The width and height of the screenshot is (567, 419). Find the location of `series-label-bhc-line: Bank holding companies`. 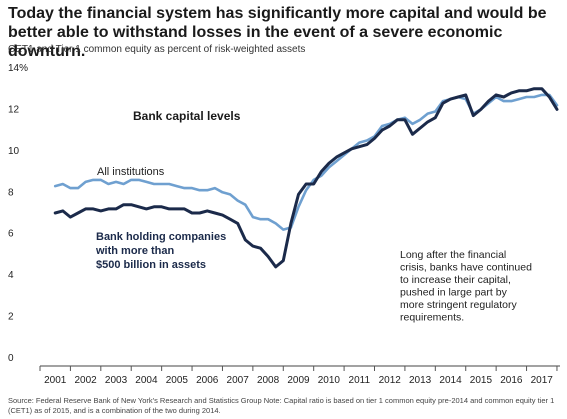

series-label-bhc-line: Bank holding companies is located at coordinates (161, 237).